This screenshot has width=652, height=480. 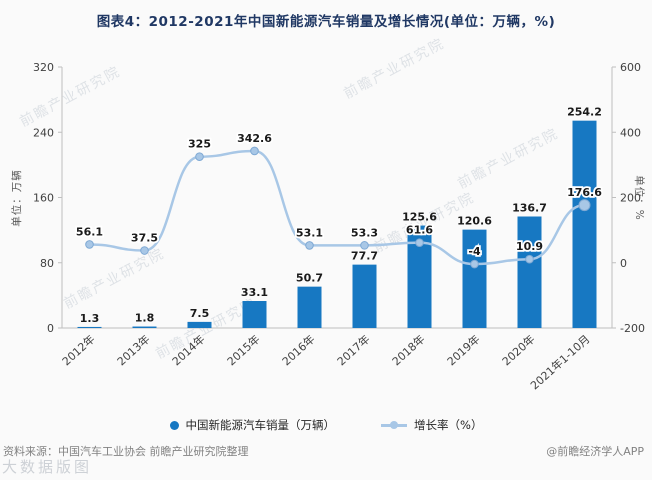 What do you see at coordinates (133, 350) in the screenshot?
I see `x-axis-label: 2013年` at bounding box center [133, 350].